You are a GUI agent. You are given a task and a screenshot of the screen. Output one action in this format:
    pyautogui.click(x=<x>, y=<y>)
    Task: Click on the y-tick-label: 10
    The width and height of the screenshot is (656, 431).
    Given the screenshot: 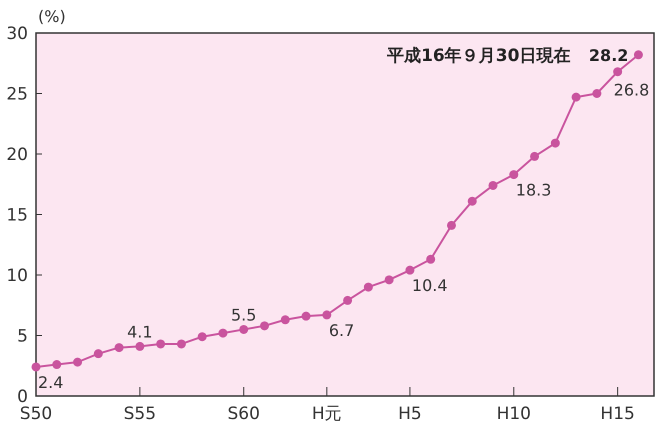 What is the action you would take?
    pyautogui.click(x=17, y=276)
    